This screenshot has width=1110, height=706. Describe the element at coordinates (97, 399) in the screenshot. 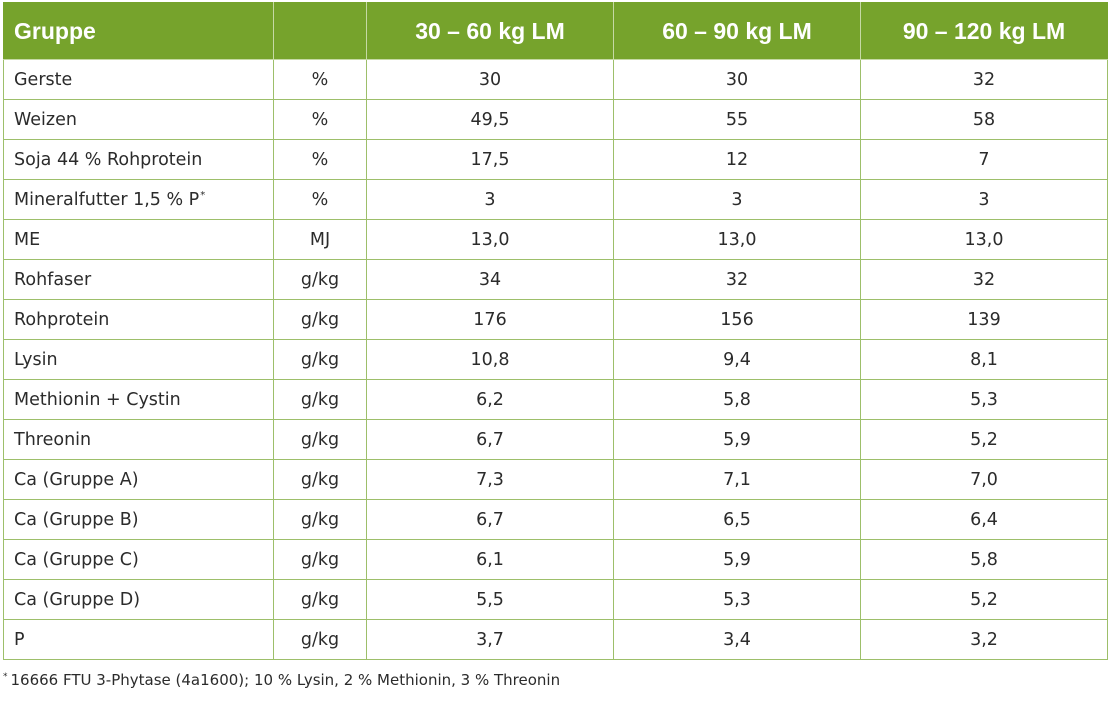

I see `row-label-text: Methionin + Cystin` at that location.